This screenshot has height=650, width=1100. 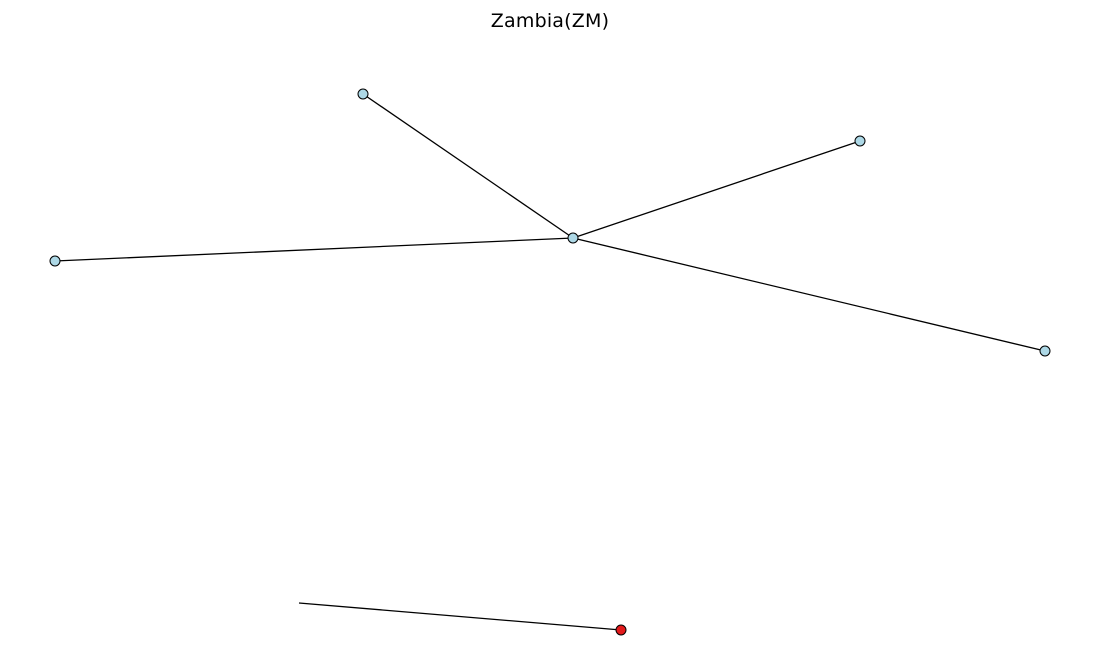 What do you see at coordinates (468, 166) in the screenshot?
I see `edge-hub-to-node-north` at bounding box center [468, 166].